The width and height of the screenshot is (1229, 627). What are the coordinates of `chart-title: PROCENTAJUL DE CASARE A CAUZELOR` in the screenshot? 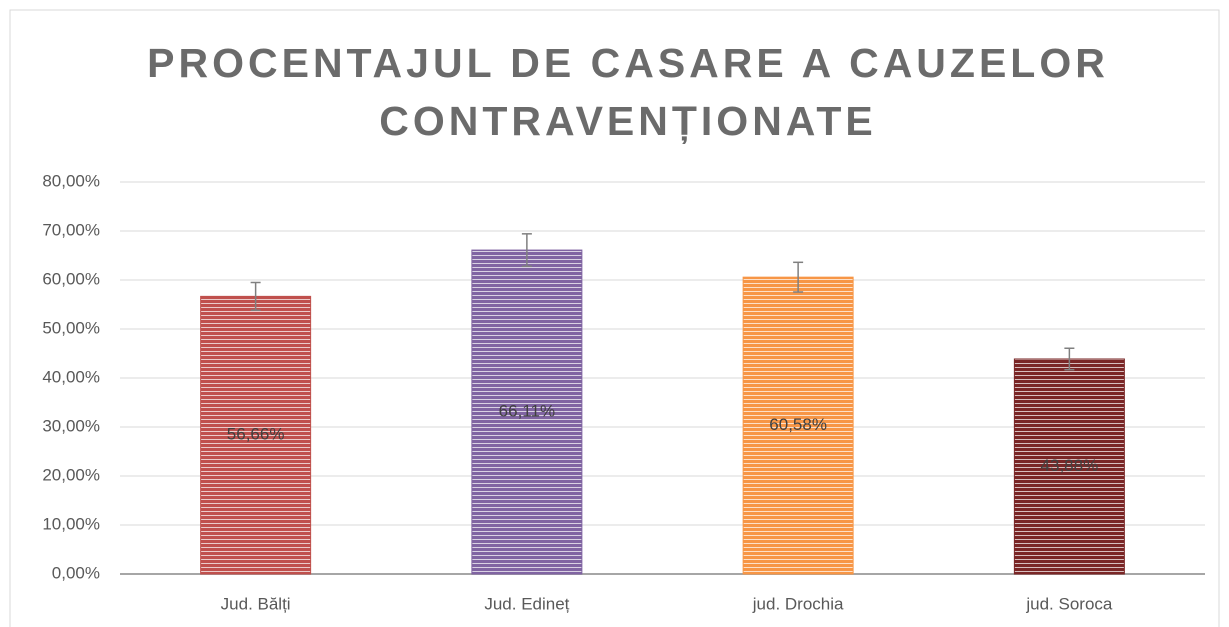 It's located at (628, 63).